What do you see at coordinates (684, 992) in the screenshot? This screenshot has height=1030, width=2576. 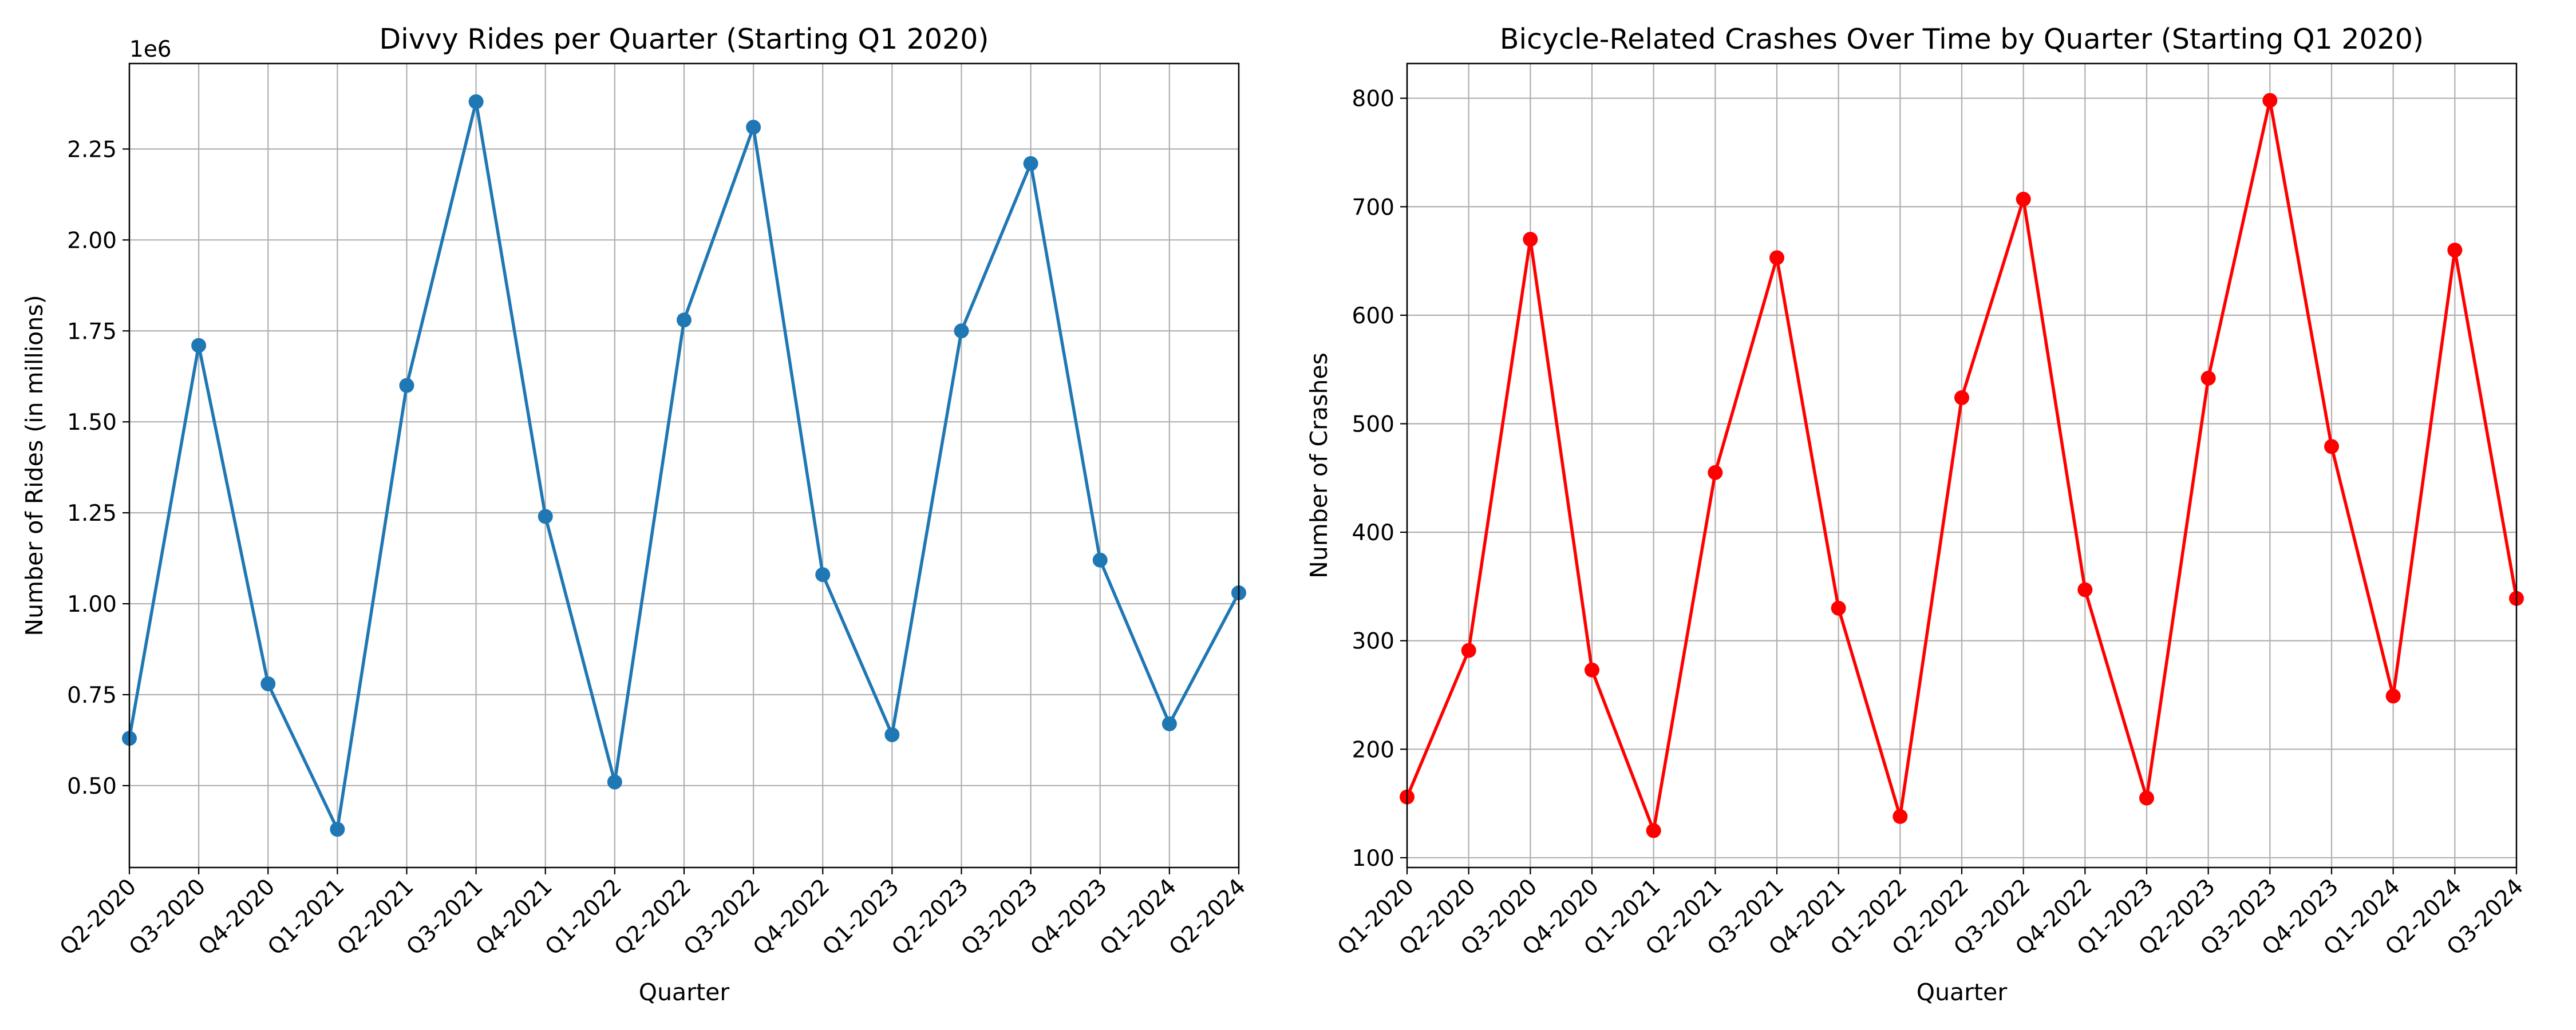 I see `divvy-x-axis-label: Quarter` at bounding box center [684, 992].